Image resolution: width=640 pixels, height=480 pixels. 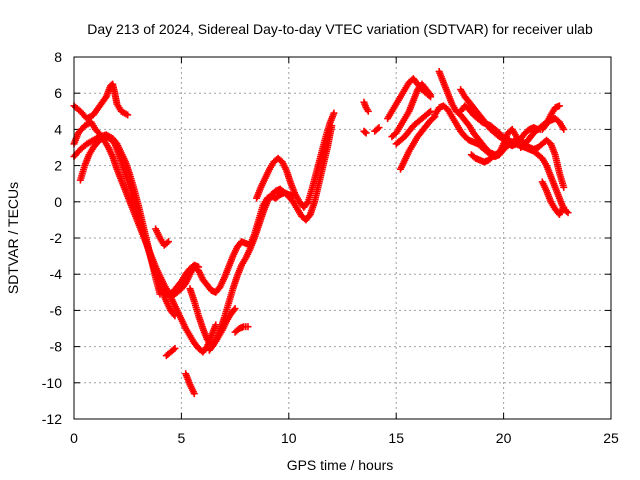 I want to click on y-tick-label: -4, so click(x=56, y=274).